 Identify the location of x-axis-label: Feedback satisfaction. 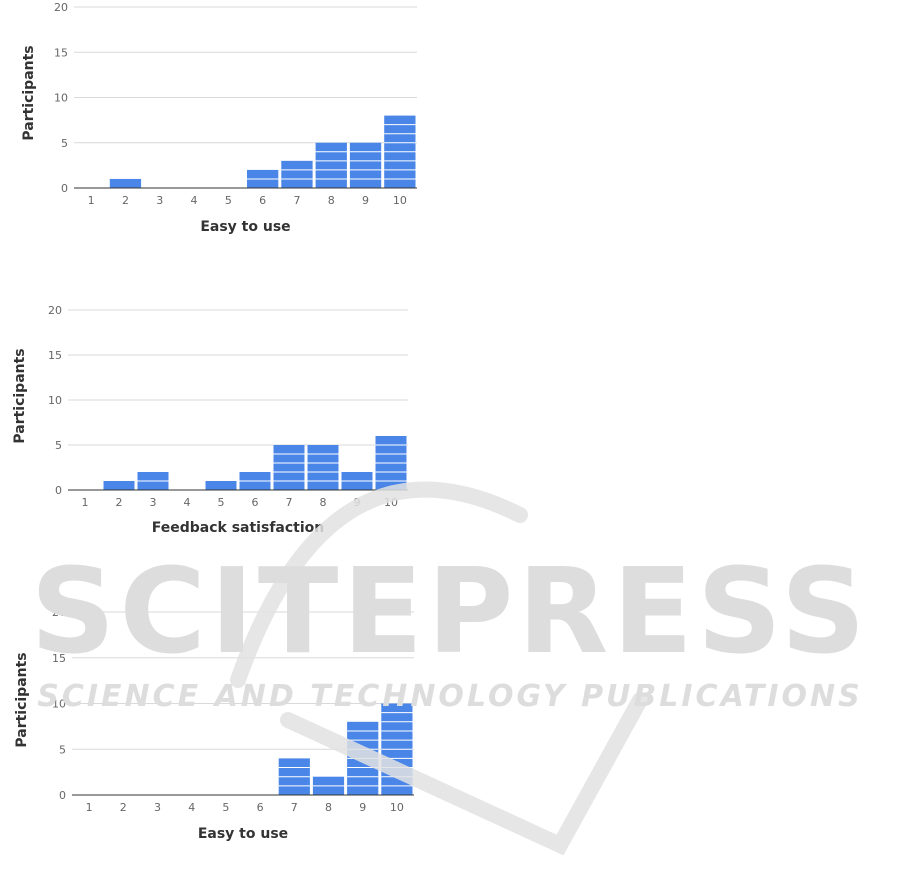
(238, 528).